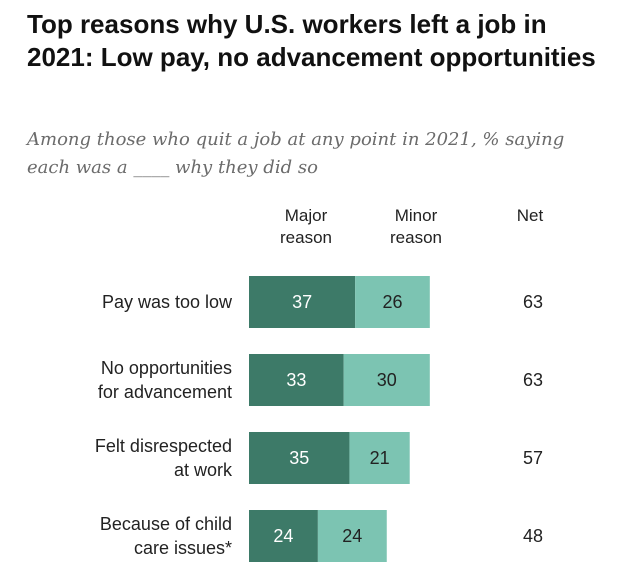 This screenshot has height=571, width=625. Describe the element at coordinates (203, 470) in the screenshot. I see `category-label: at work` at that location.